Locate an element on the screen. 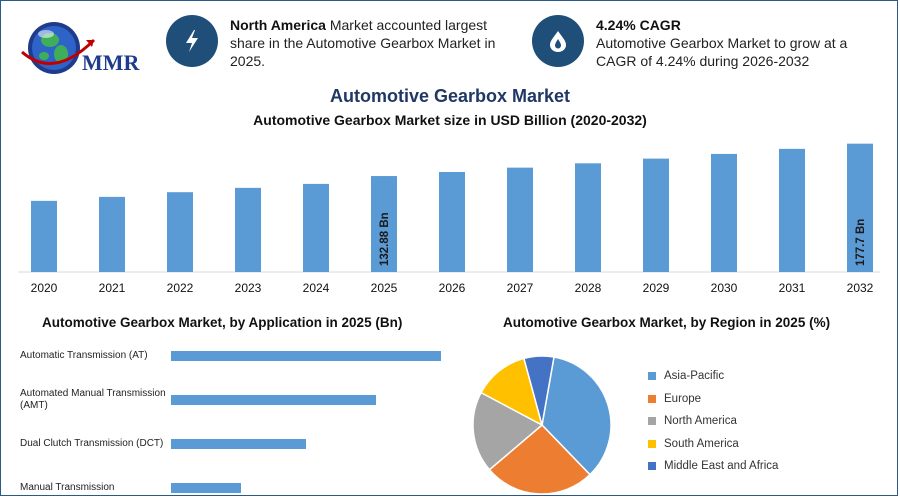 This screenshot has height=498, width=900. logo-text: MMR is located at coordinates (111, 62).